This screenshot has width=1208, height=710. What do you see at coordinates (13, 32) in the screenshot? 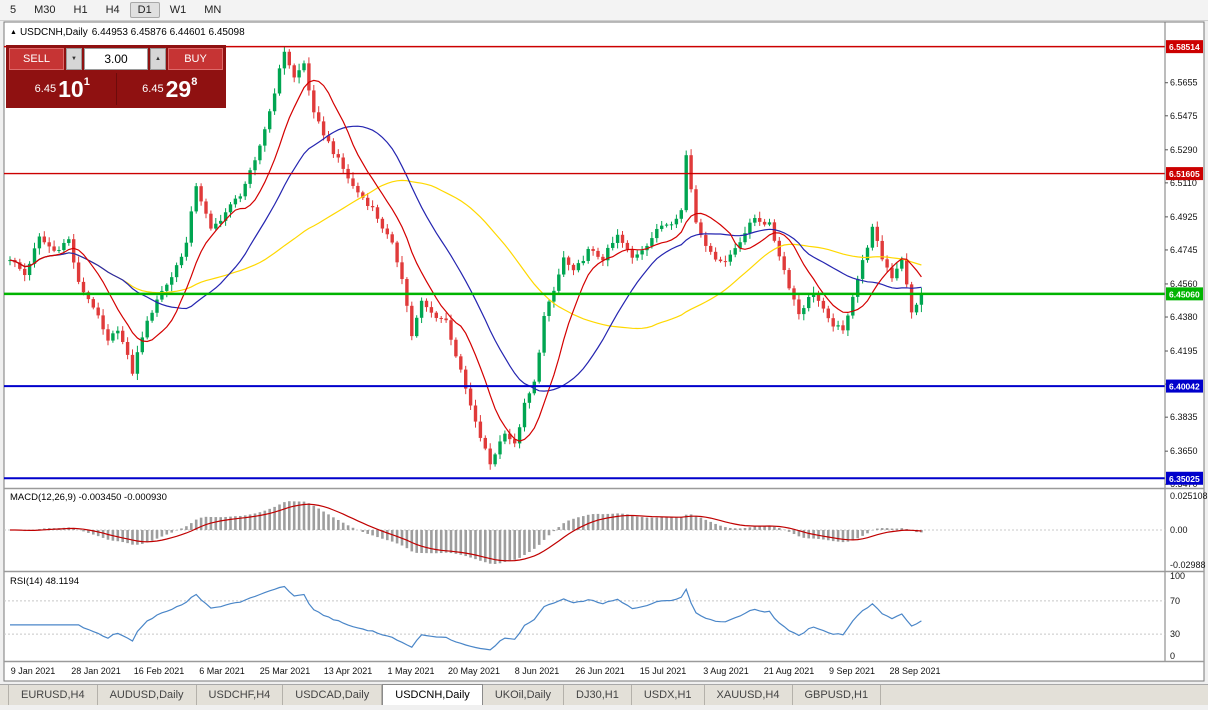
I see `up-arrow-icon: ▲` at bounding box center [13, 32].